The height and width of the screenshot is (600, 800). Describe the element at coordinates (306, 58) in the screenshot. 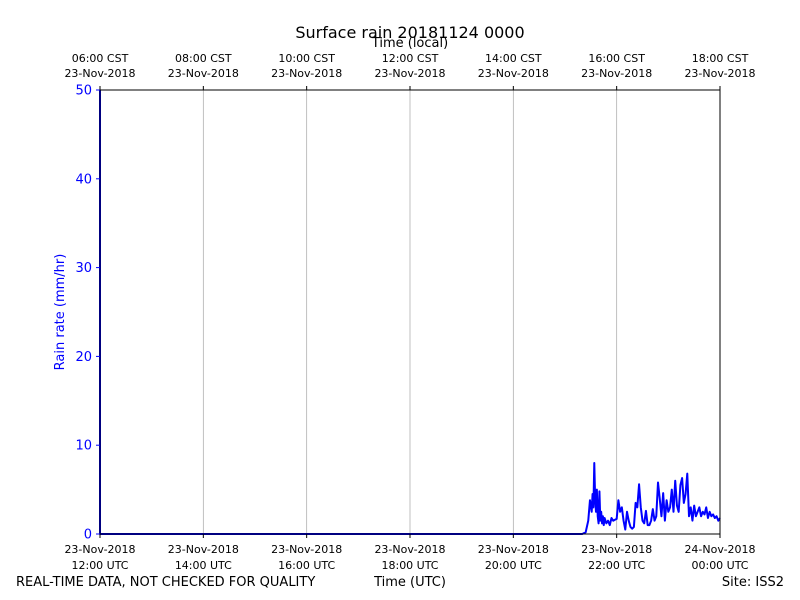

I see `top-tick-time: 10:00 CST` at that location.